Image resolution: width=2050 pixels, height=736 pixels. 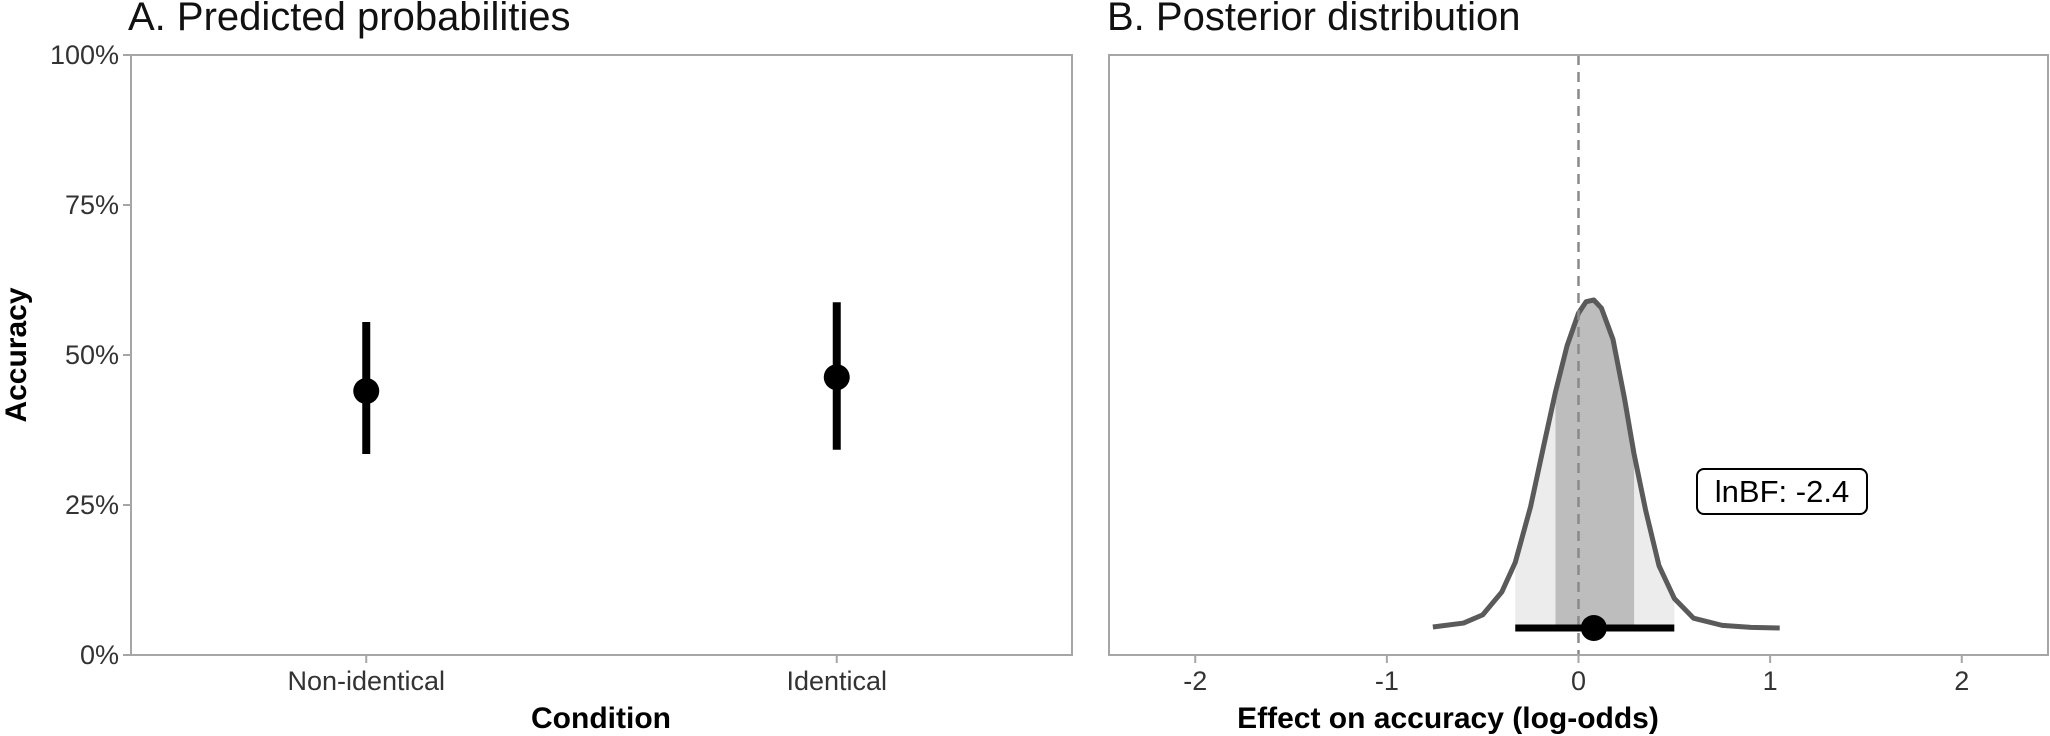 I want to click on bayes-factor-label-box, so click(x=1782, y=491).